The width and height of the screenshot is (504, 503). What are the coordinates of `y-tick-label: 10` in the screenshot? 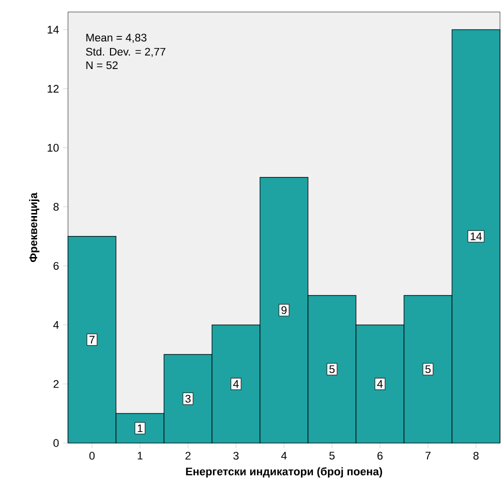 It's located at (53, 148).